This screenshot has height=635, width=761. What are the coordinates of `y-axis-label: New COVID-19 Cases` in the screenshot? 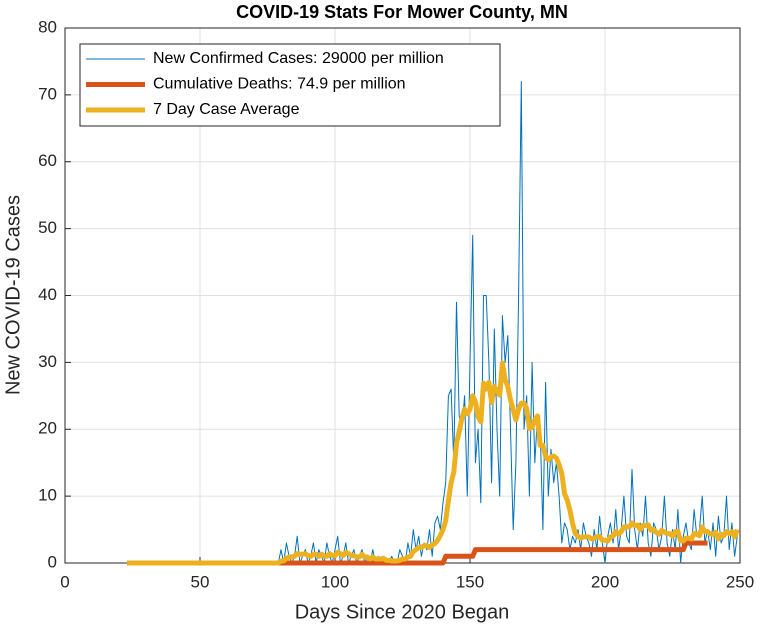 It's located at (13, 295).